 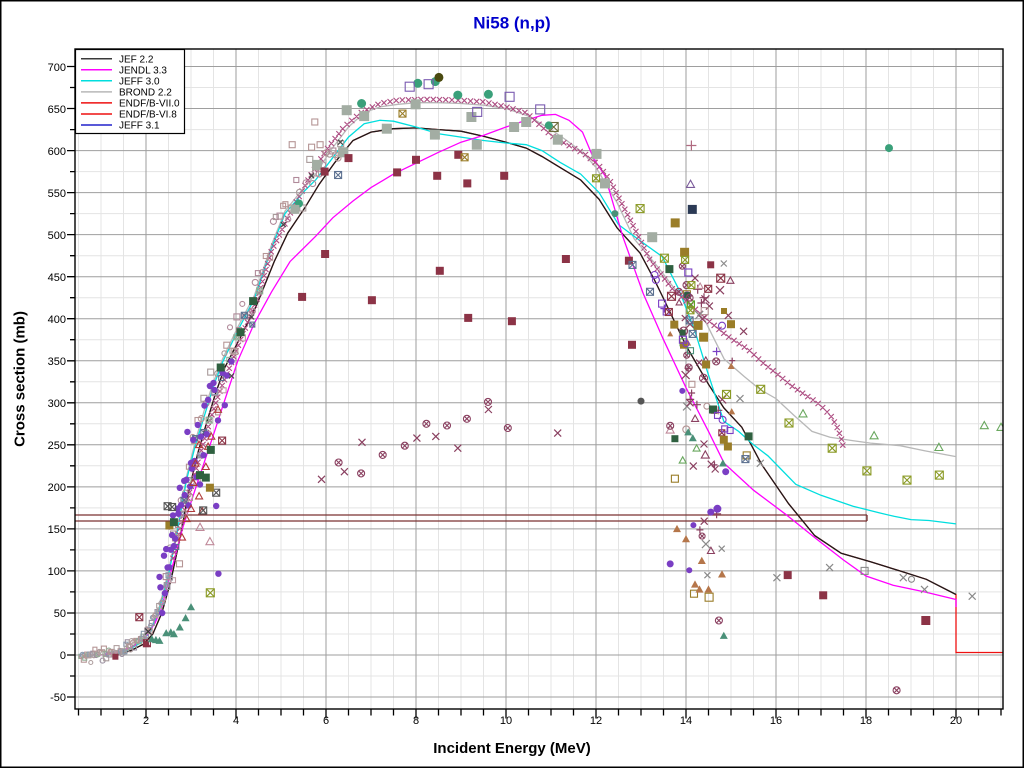 I want to click on svg-text: 500, so click(x=57, y=236).